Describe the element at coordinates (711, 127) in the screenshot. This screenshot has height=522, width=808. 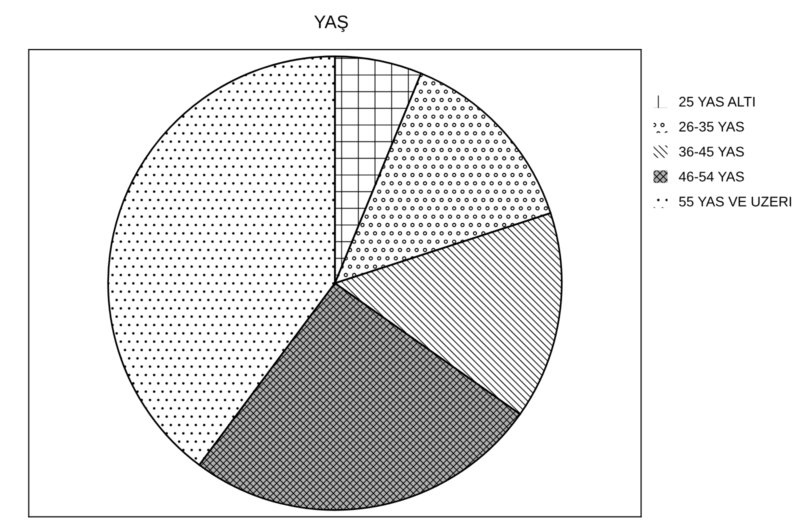
I see `legend-label: 26-35 YAS` at that location.